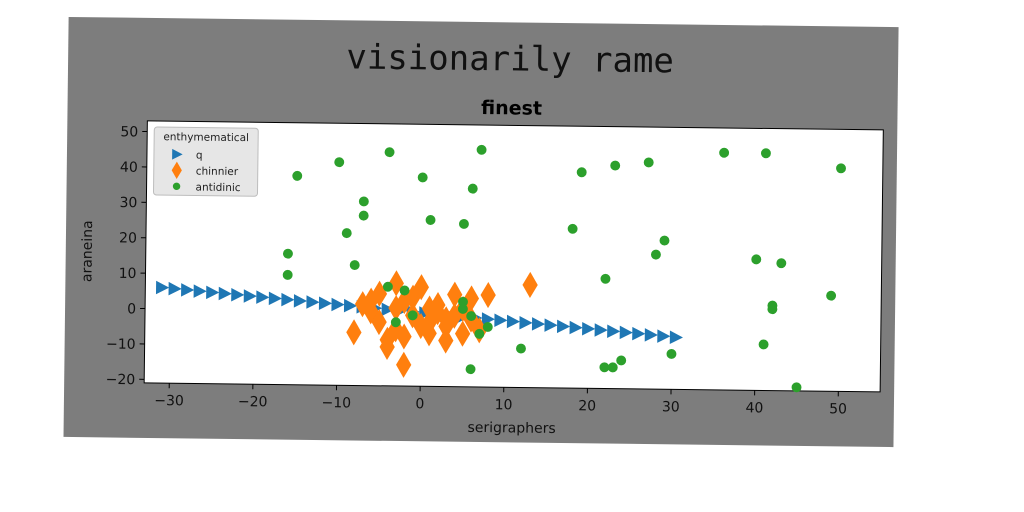 This screenshot has height=512, width=1024. I want to click on y-tick-label: 10, so click(128, 274).